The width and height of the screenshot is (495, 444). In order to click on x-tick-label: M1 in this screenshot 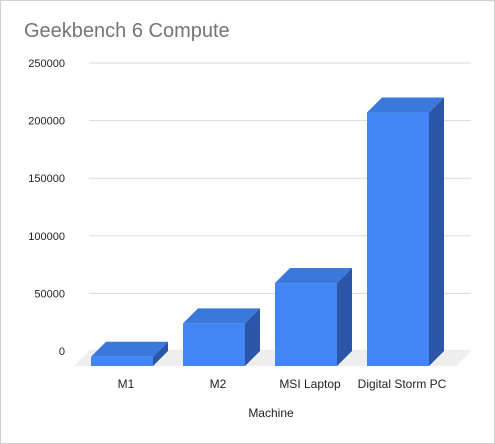, I will do `click(126, 384)`.